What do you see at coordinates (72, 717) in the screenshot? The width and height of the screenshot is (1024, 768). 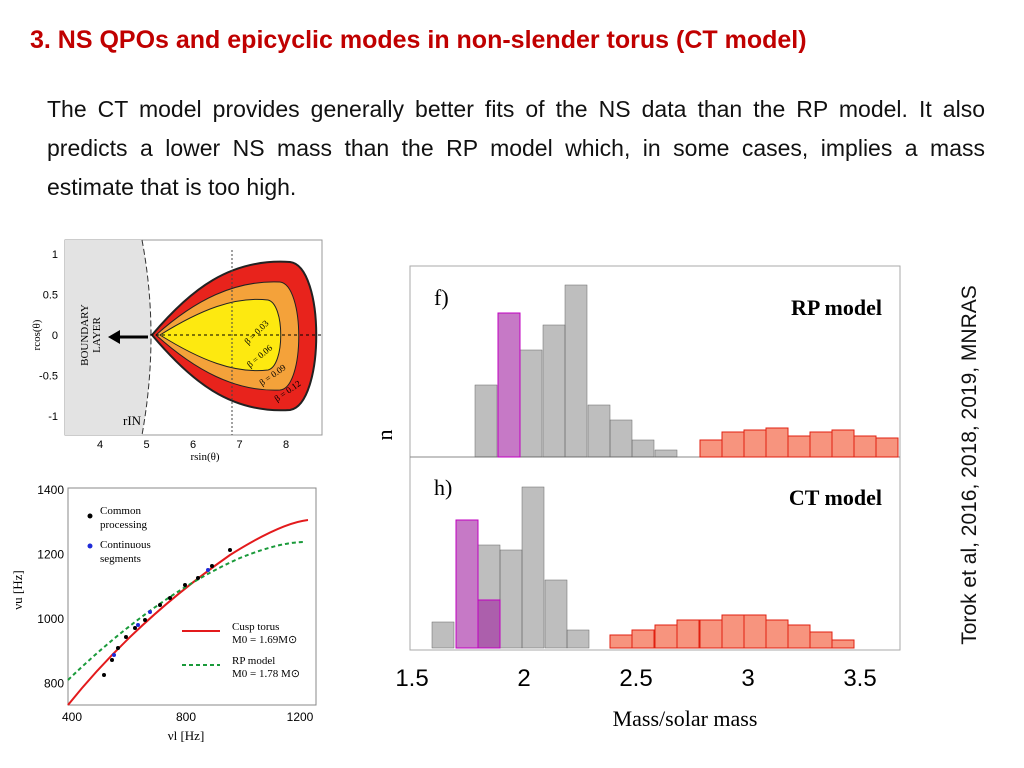 I see `tick-label: 400` at bounding box center [72, 717].